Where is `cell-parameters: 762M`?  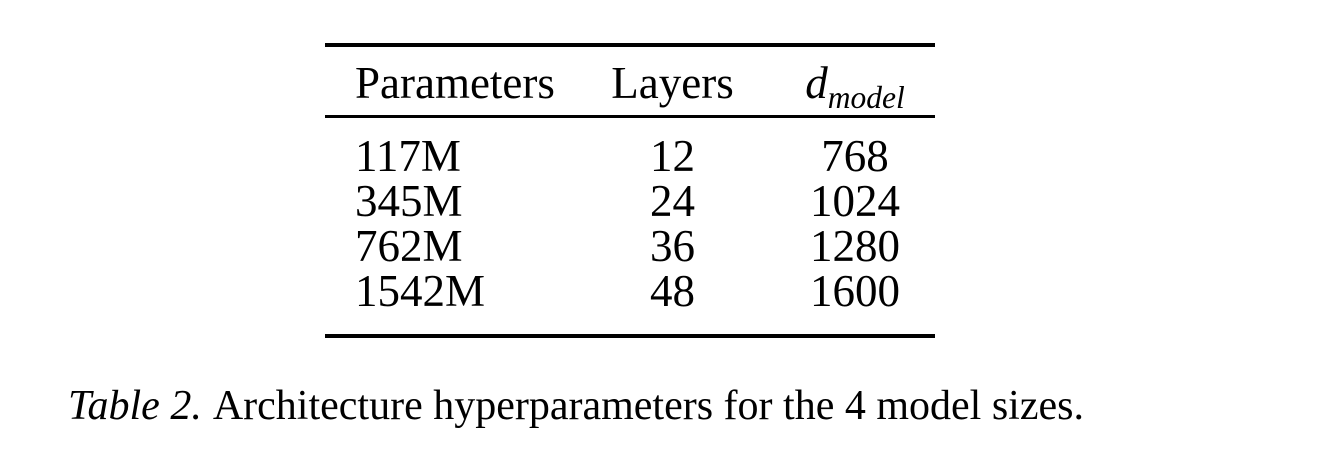
cell-parameters: 762M is located at coordinates (409, 246).